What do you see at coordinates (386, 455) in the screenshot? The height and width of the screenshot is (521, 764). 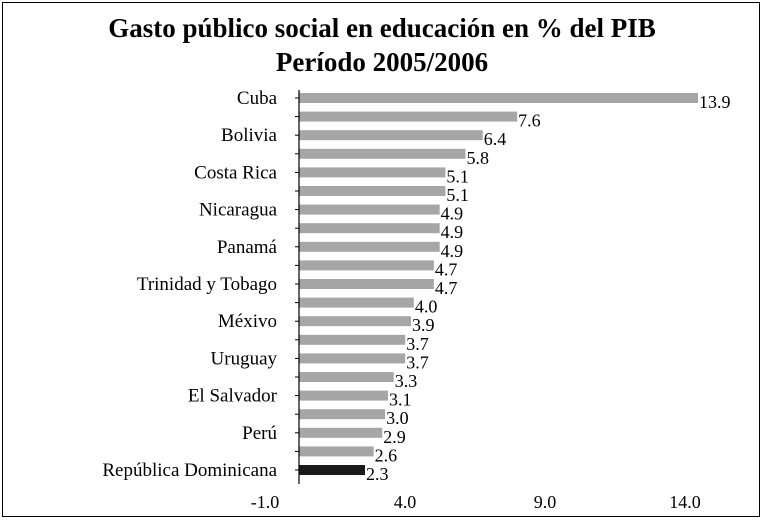 I see `bar-value-label: 2.6` at bounding box center [386, 455].